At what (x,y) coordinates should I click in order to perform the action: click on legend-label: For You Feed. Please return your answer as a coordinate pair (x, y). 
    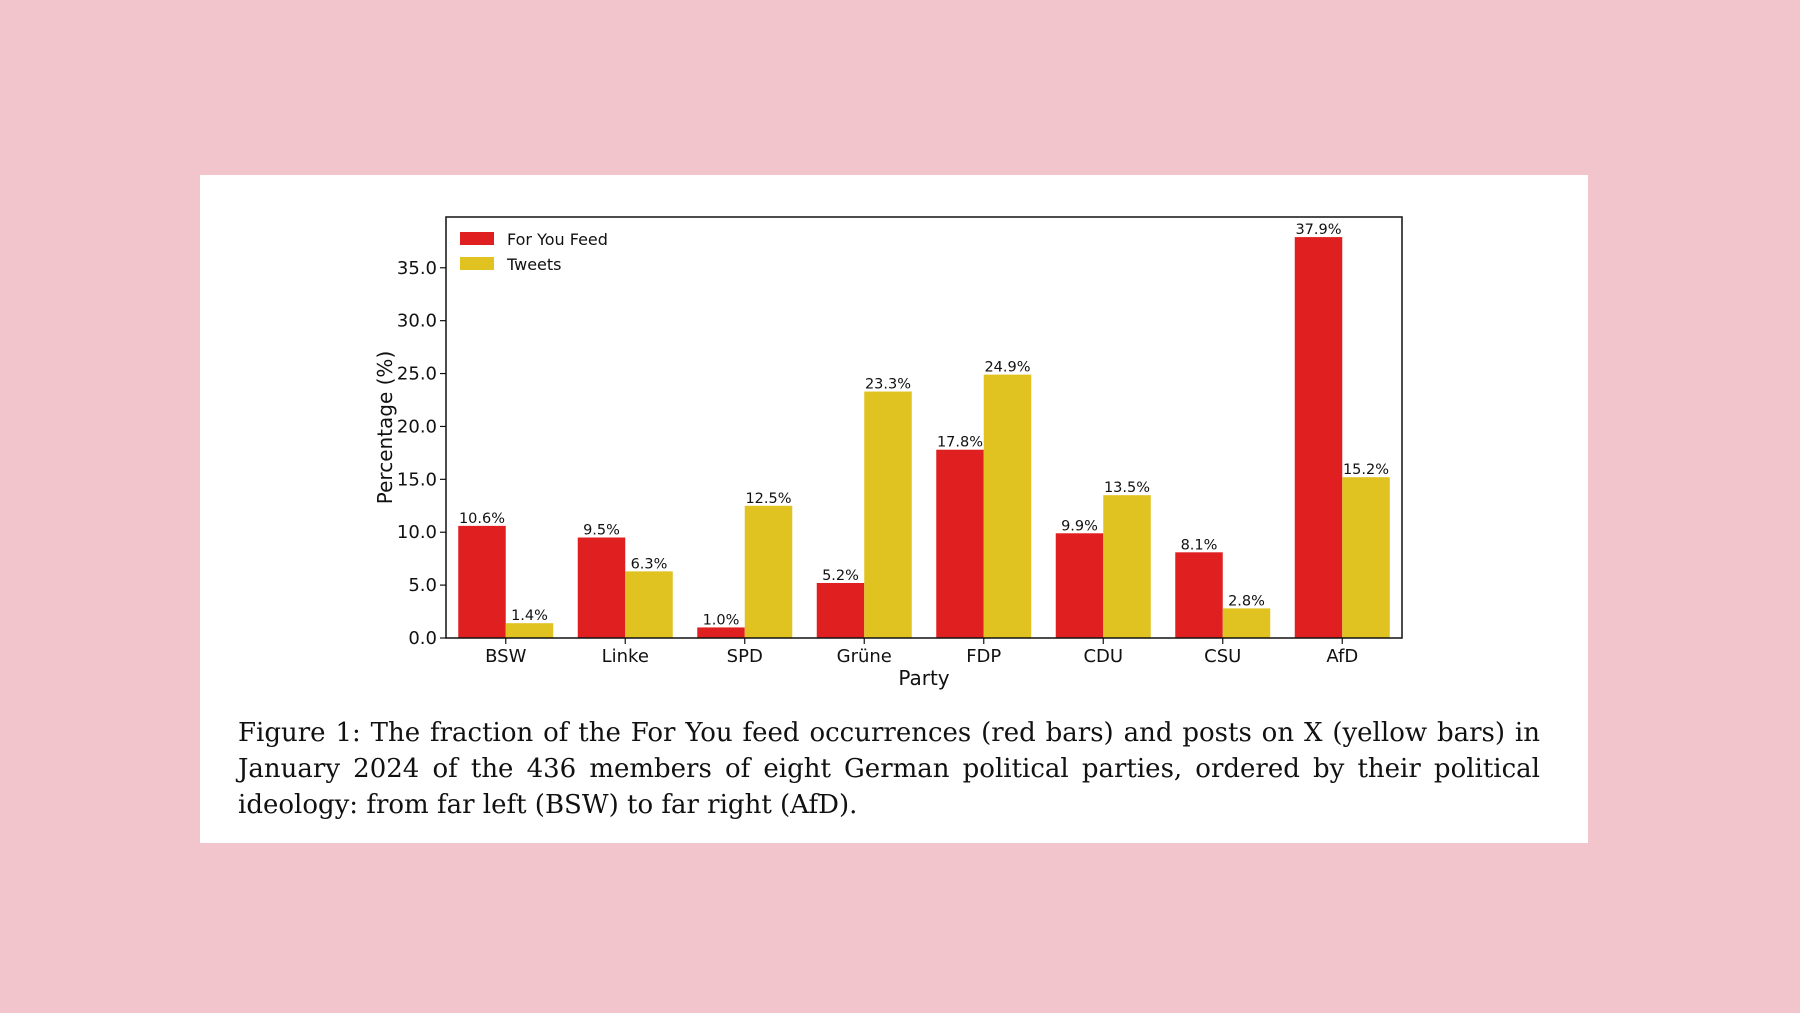
    Looking at the image, I should click on (557, 239).